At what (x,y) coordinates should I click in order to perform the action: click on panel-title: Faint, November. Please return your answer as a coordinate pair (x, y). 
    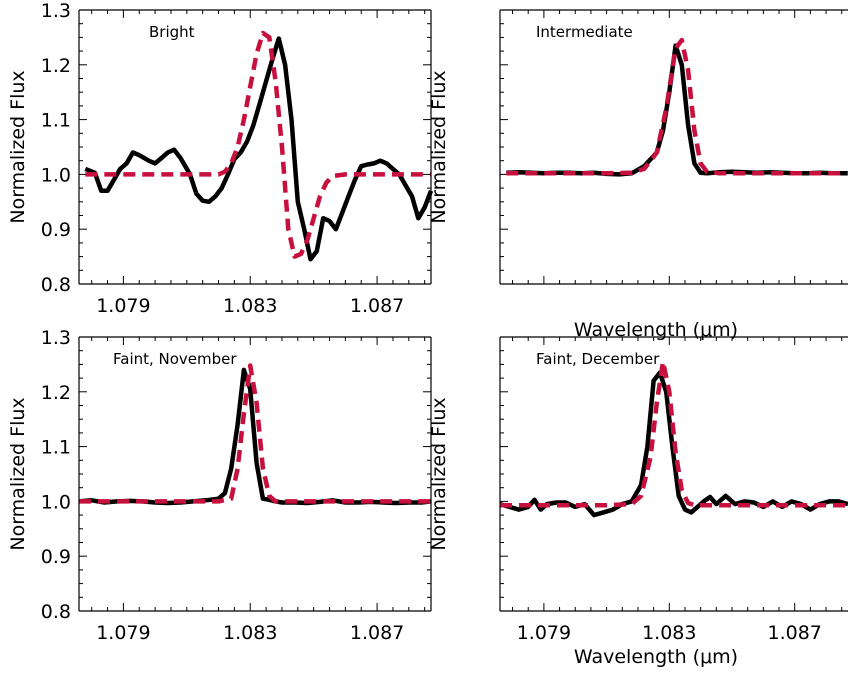
    Looking at the image, I should click on (175, 359).